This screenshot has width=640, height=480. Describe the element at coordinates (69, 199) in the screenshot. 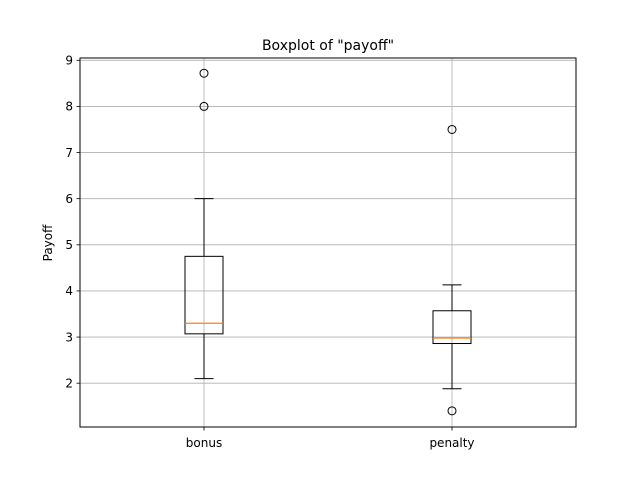

I see `y-tick-label: 6` at that location.